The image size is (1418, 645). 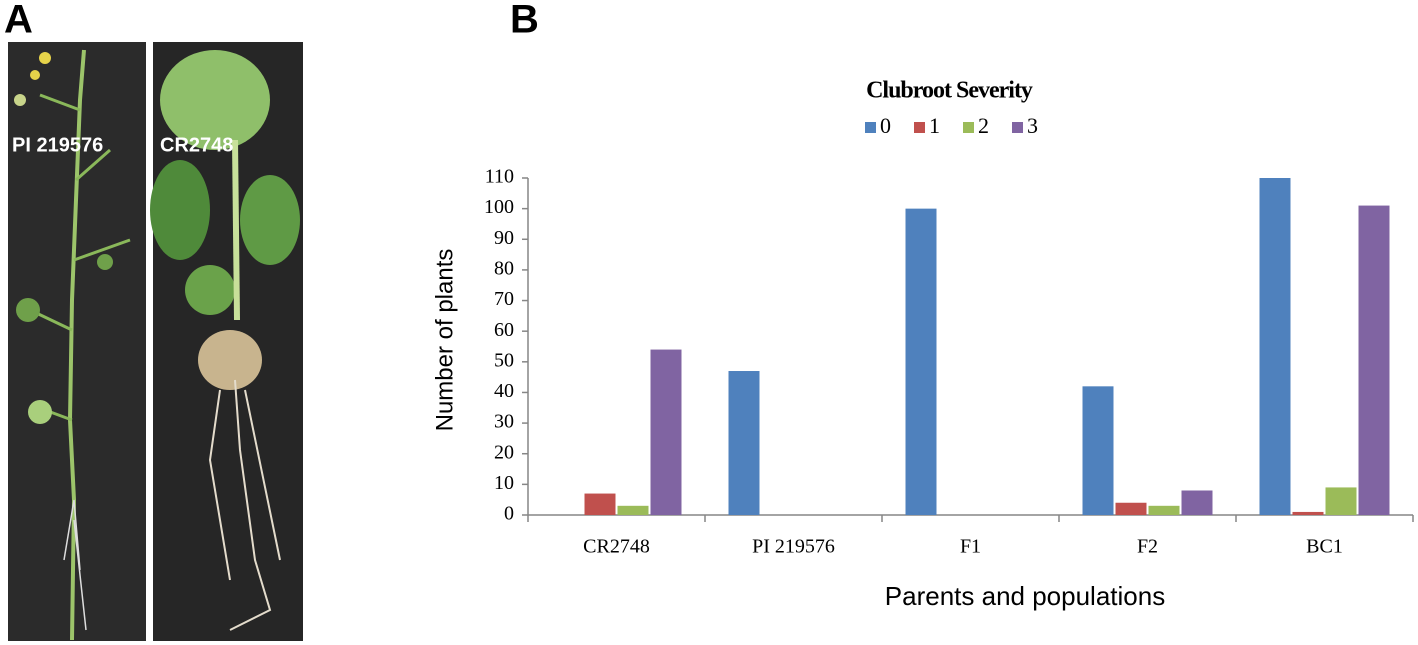 I want to click on legend-label: 2, so click(x=983, y=125).